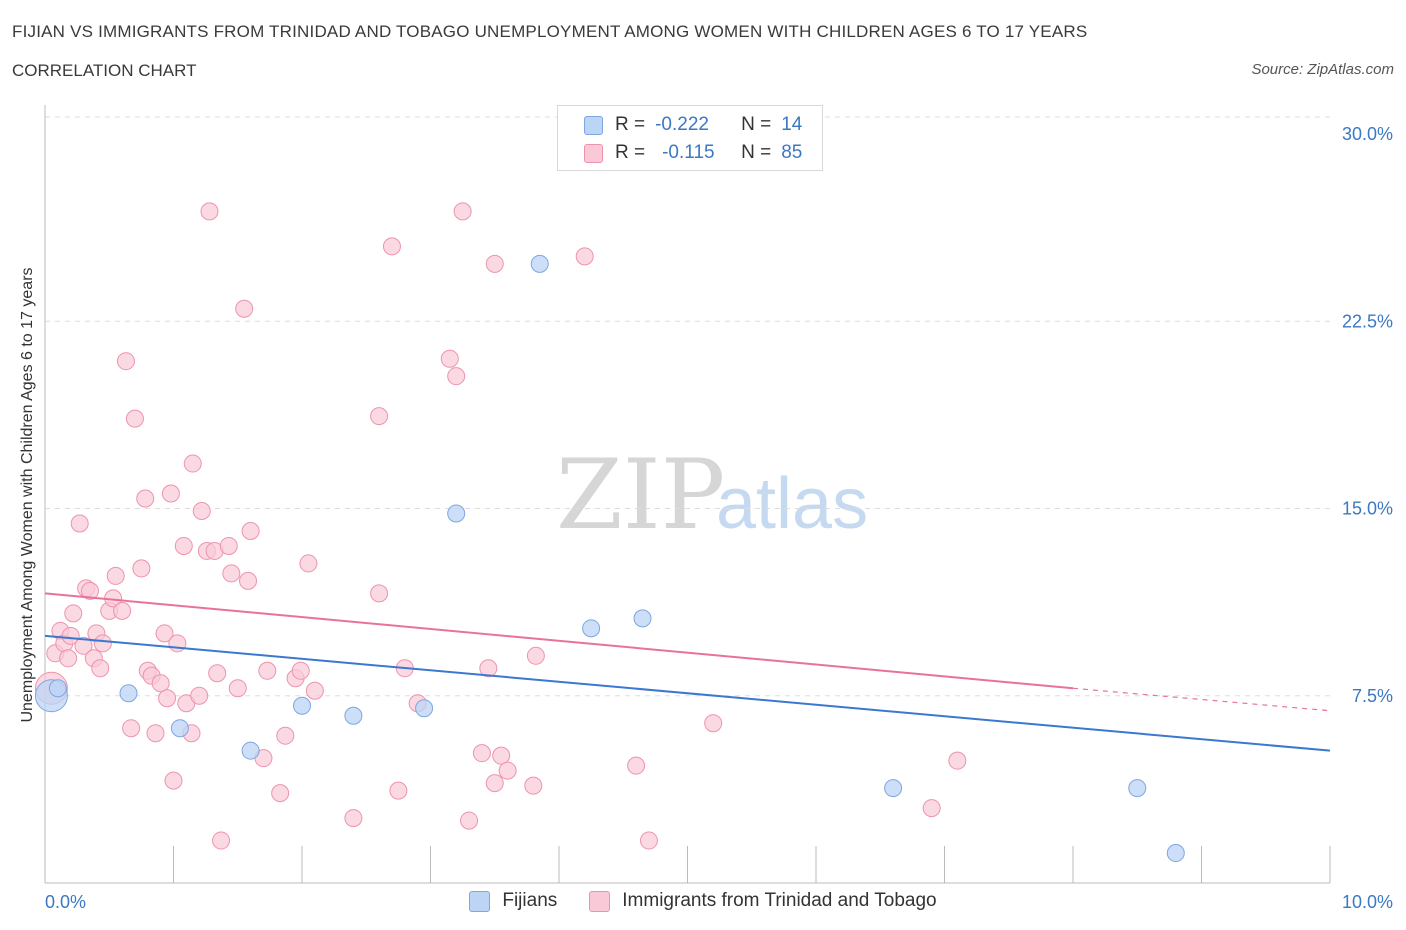 The height and width of the screenshot is (930, 1406). What do you see at coordinates (763, 901) in the screenshot?
I see `legend-item-trinidad: Immigrants from Trinidad and Tobago` at bounding box center [763, 901].